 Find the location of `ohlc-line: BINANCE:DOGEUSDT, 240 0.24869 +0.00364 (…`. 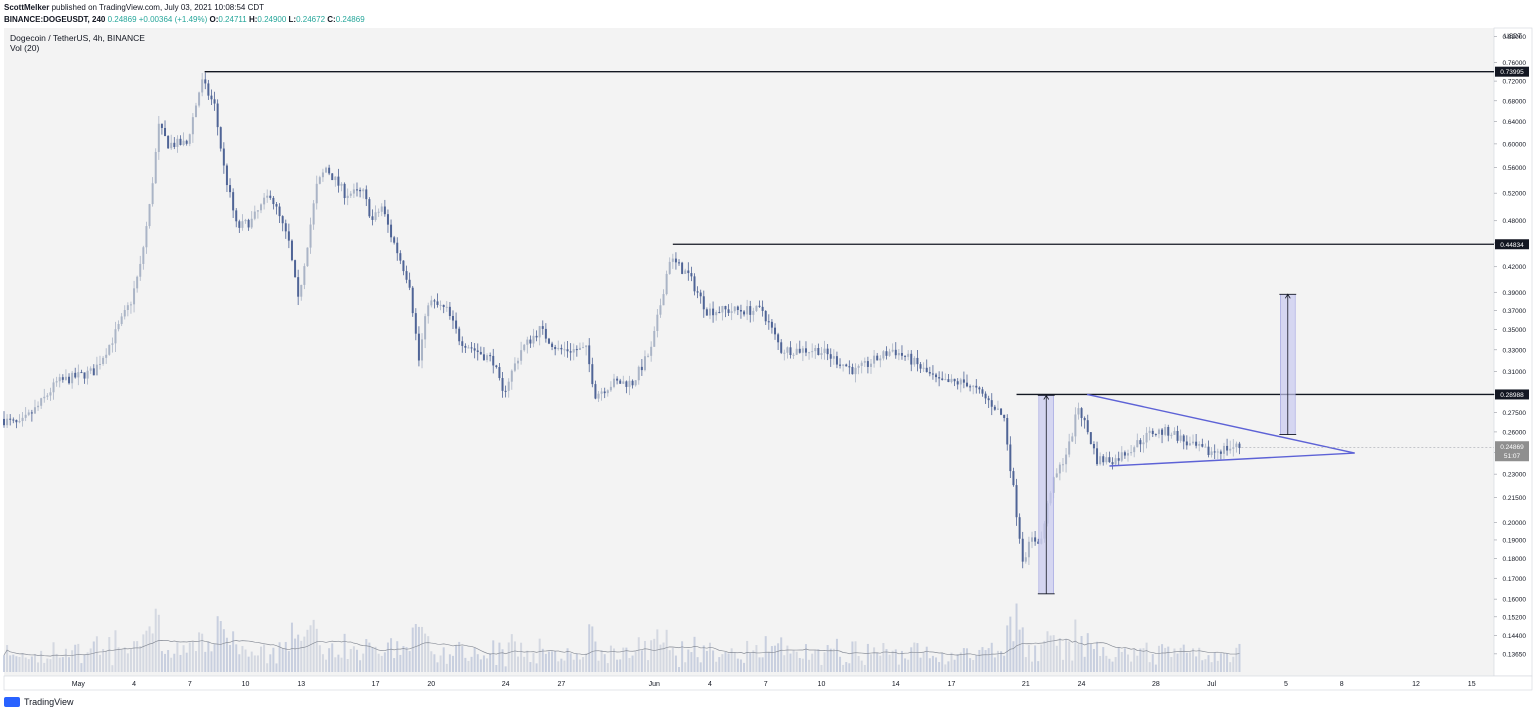

ohlc-line: BINANCE:DOGEUSDT, 240 0.24869 +0.00364 (… is located at coordinates (184, 20).